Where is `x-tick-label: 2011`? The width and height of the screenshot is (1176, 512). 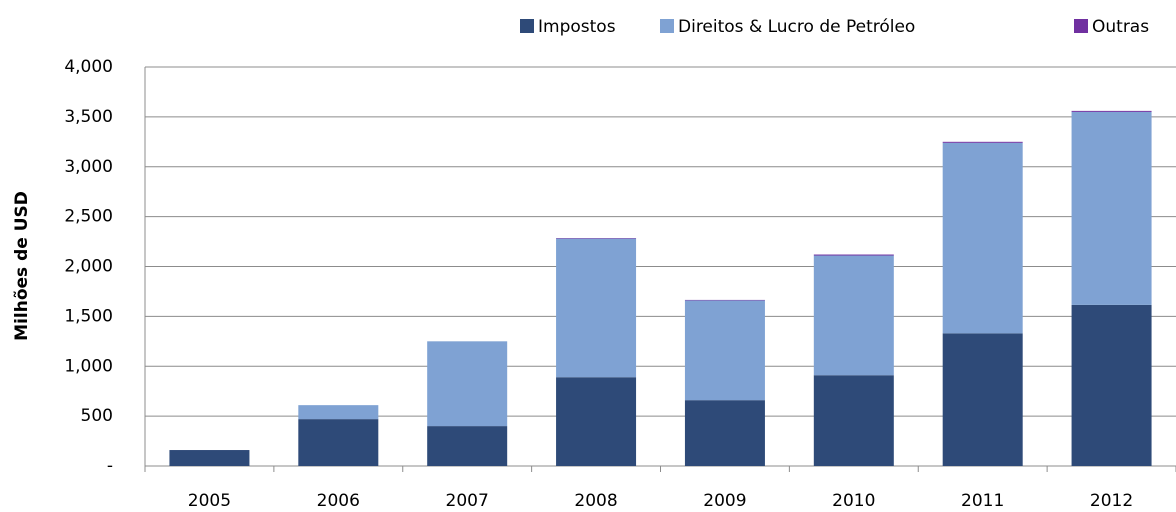
x-tick-label: 2011 is located at coordinates (982, 501).